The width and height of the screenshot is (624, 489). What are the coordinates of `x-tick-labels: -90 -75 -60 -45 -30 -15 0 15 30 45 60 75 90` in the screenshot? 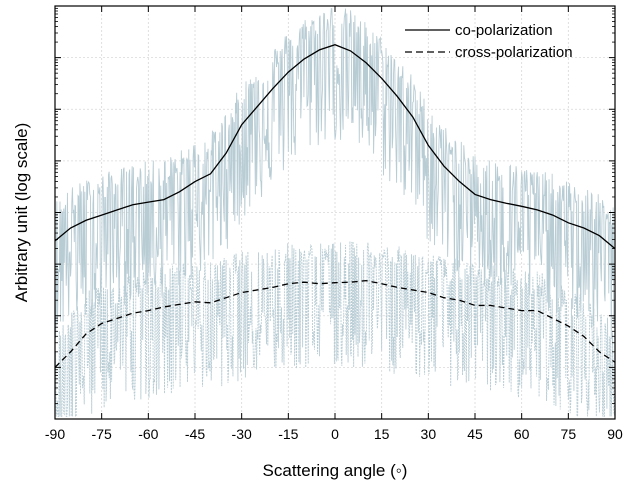 It's located at (334, 434).